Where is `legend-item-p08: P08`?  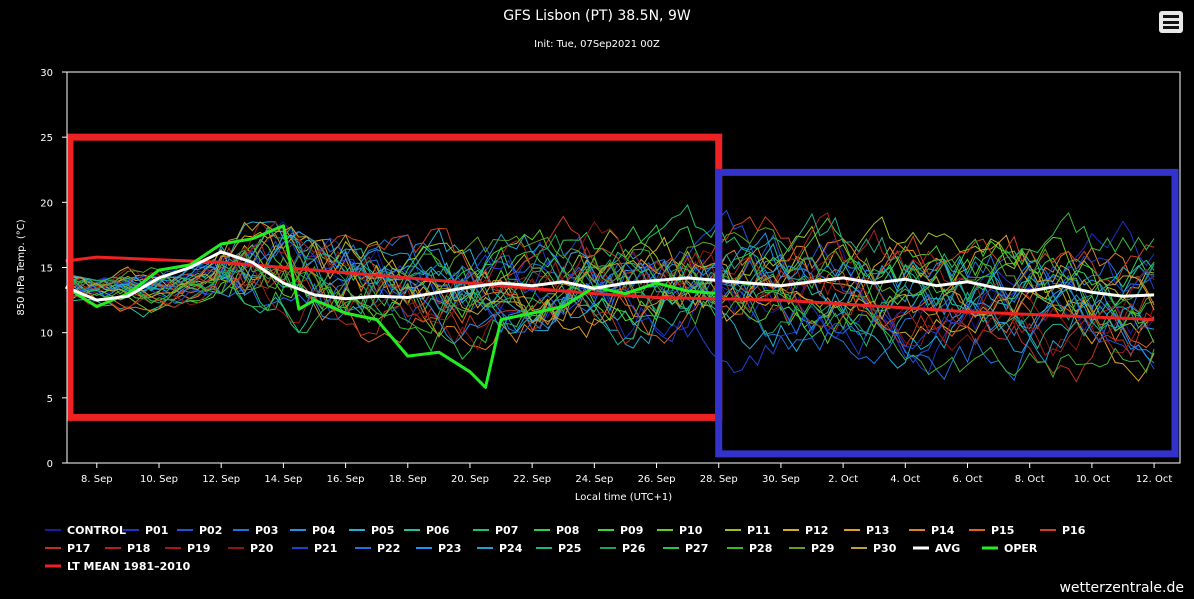 legend-item-p08: P08 is located at coordinates (556, 530).